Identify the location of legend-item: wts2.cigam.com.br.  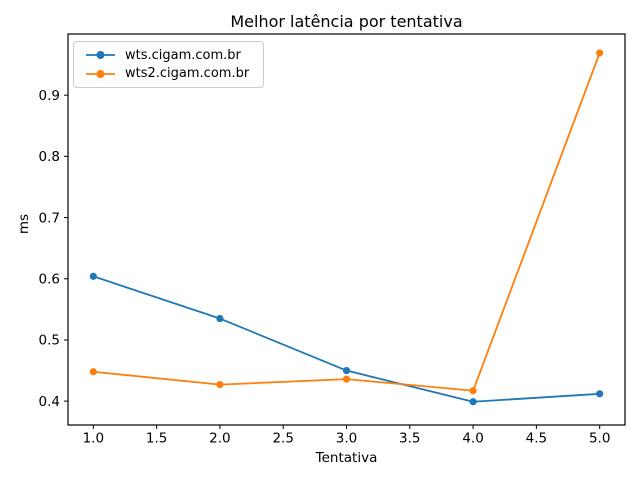
(168, 73).